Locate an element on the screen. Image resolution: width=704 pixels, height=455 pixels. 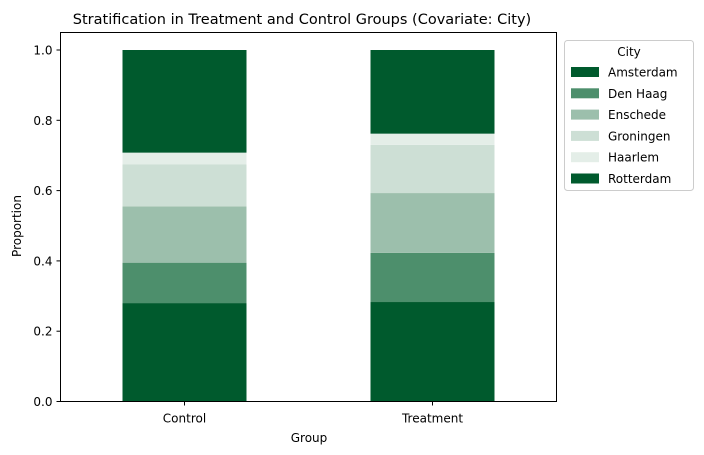
bar-segment-den-haag-treatment is located at coordinates (432, 277).